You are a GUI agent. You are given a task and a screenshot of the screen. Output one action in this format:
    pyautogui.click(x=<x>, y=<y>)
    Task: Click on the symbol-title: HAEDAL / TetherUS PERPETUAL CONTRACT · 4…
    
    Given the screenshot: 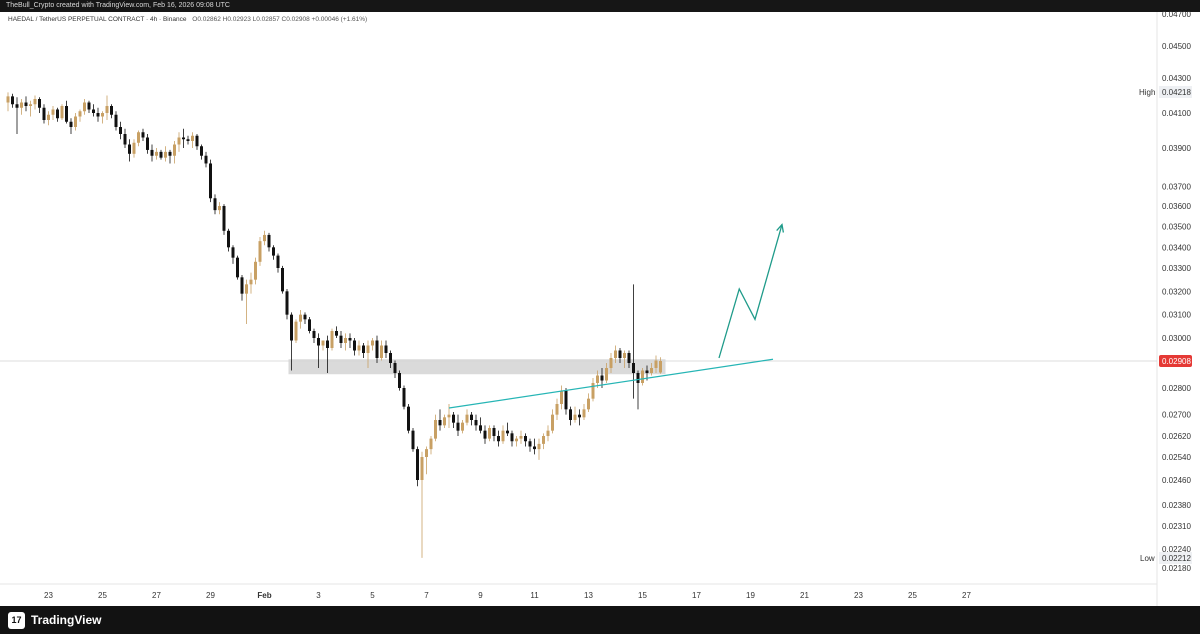 What is the action you would take?
    pyautogui.click(x=97, y=19)
    